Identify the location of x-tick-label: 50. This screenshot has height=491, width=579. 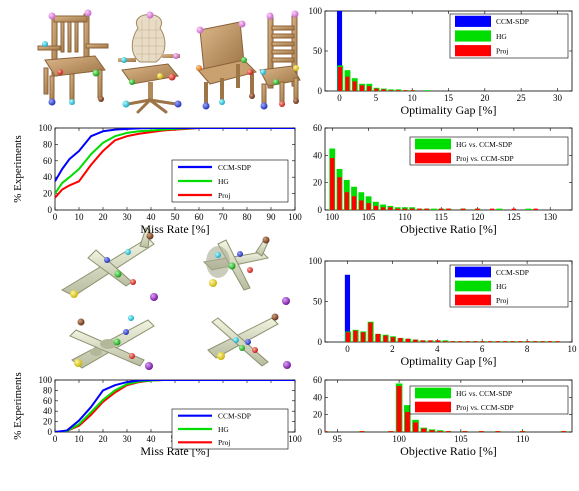
(176, 217).